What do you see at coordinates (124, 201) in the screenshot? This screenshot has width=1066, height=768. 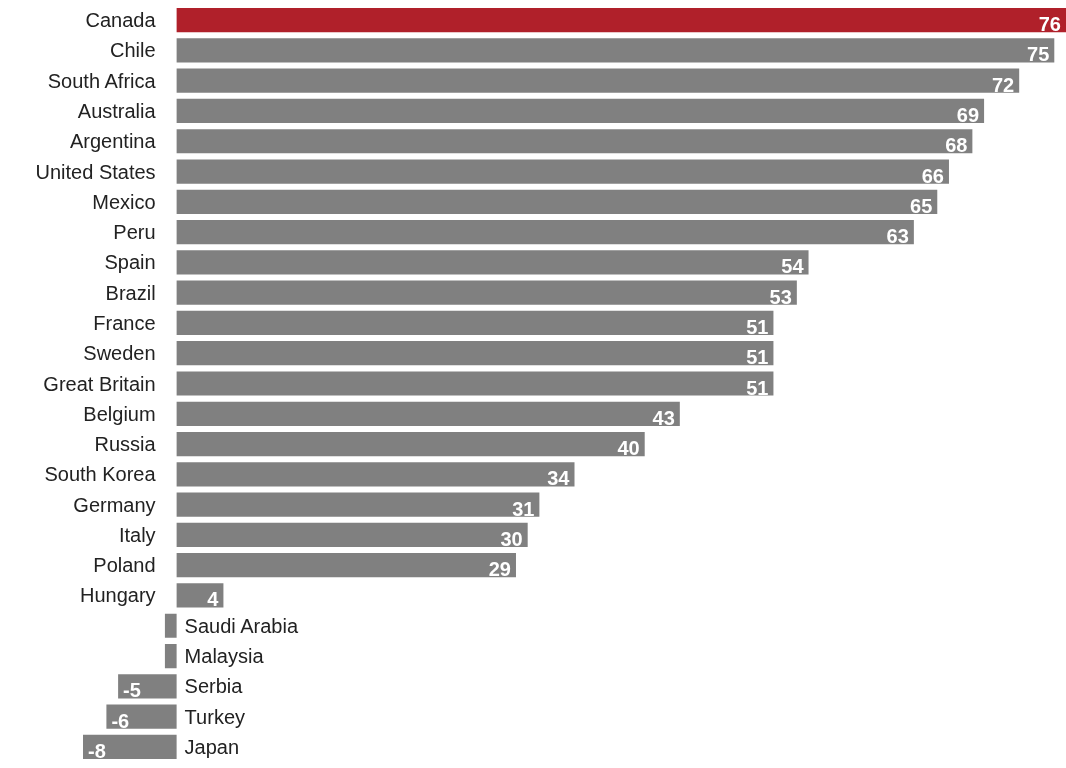 I see `y-tick-label: Mexico` at bounding box center [124, 201].